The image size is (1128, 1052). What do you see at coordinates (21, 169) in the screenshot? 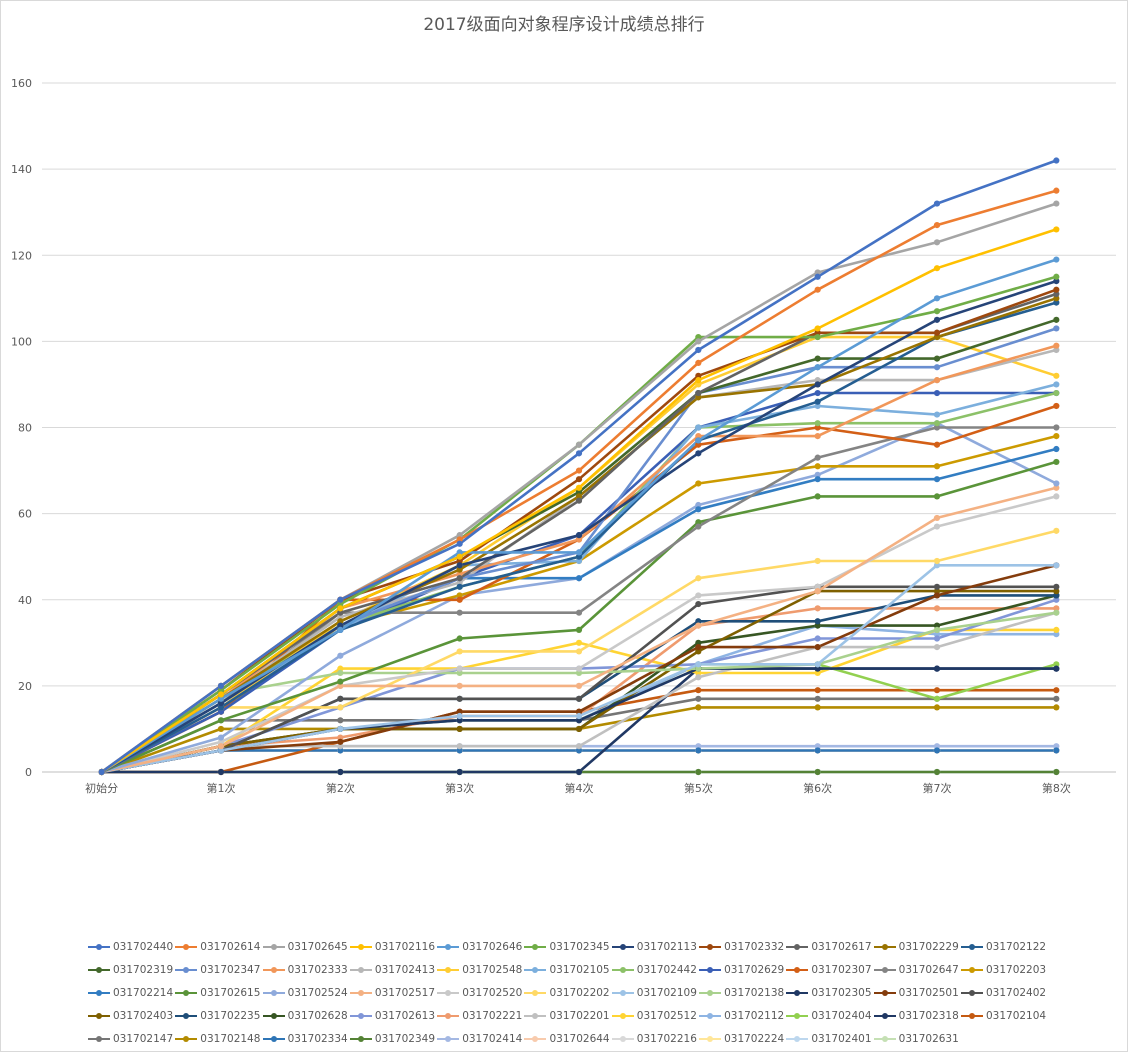
I see `y-tick-label: 140` at bounding box center [21, 169].